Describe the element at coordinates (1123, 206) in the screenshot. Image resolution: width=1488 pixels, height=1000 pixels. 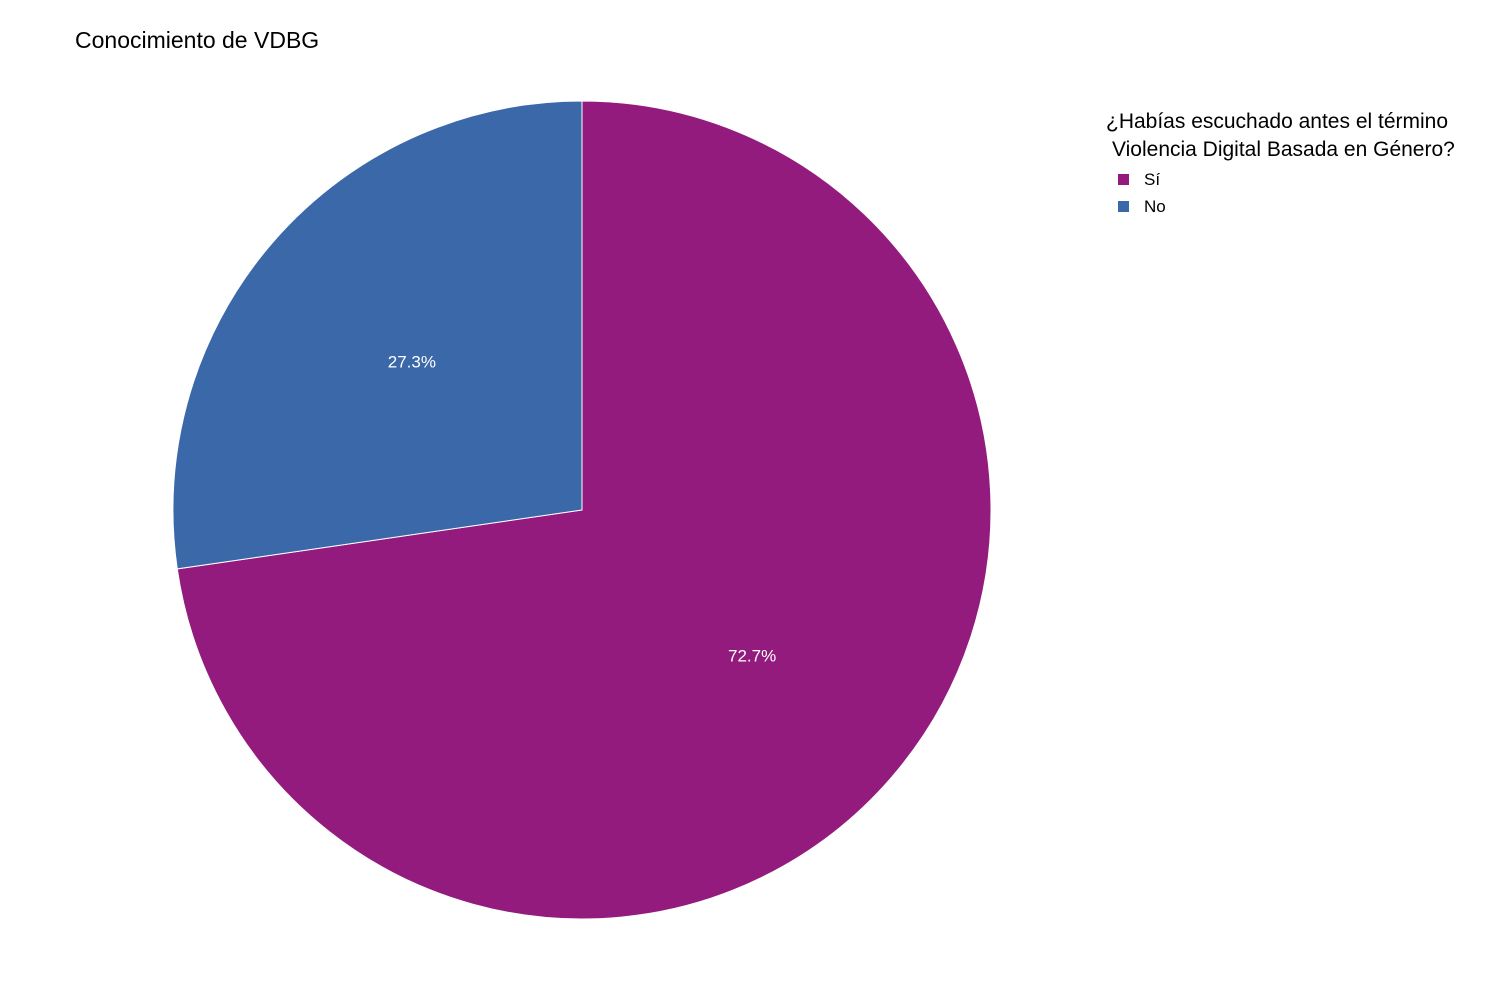
I see `legend-swatch-no` at that location.